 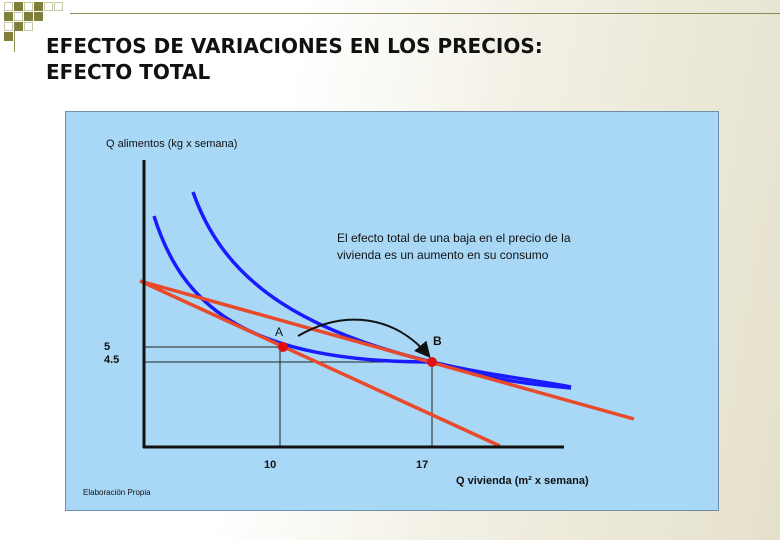 What do you see at coordinates (422, 465) in the screenshot?
I see `x-tick-17: 17` at bounding box center [422, 465].